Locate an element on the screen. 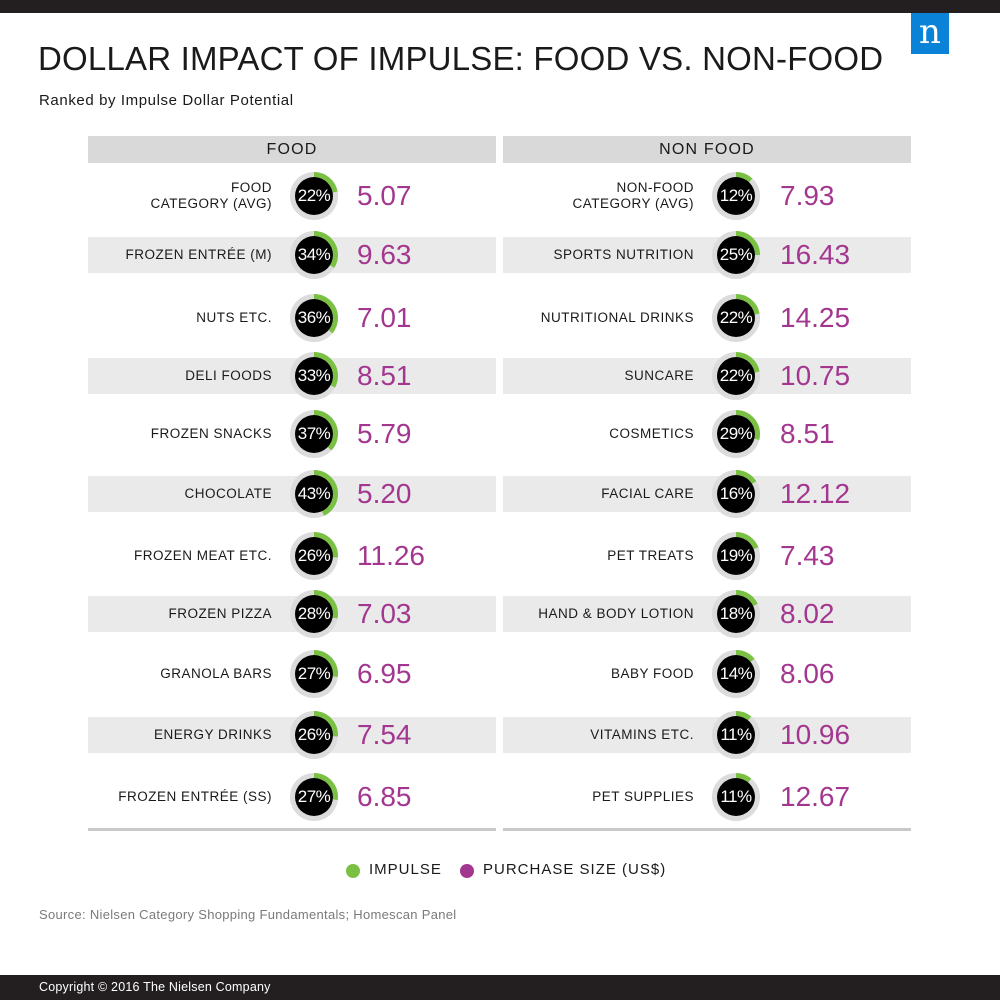  non-food-row: SPORTS NUTRITION is located at coordinates (707, 255).